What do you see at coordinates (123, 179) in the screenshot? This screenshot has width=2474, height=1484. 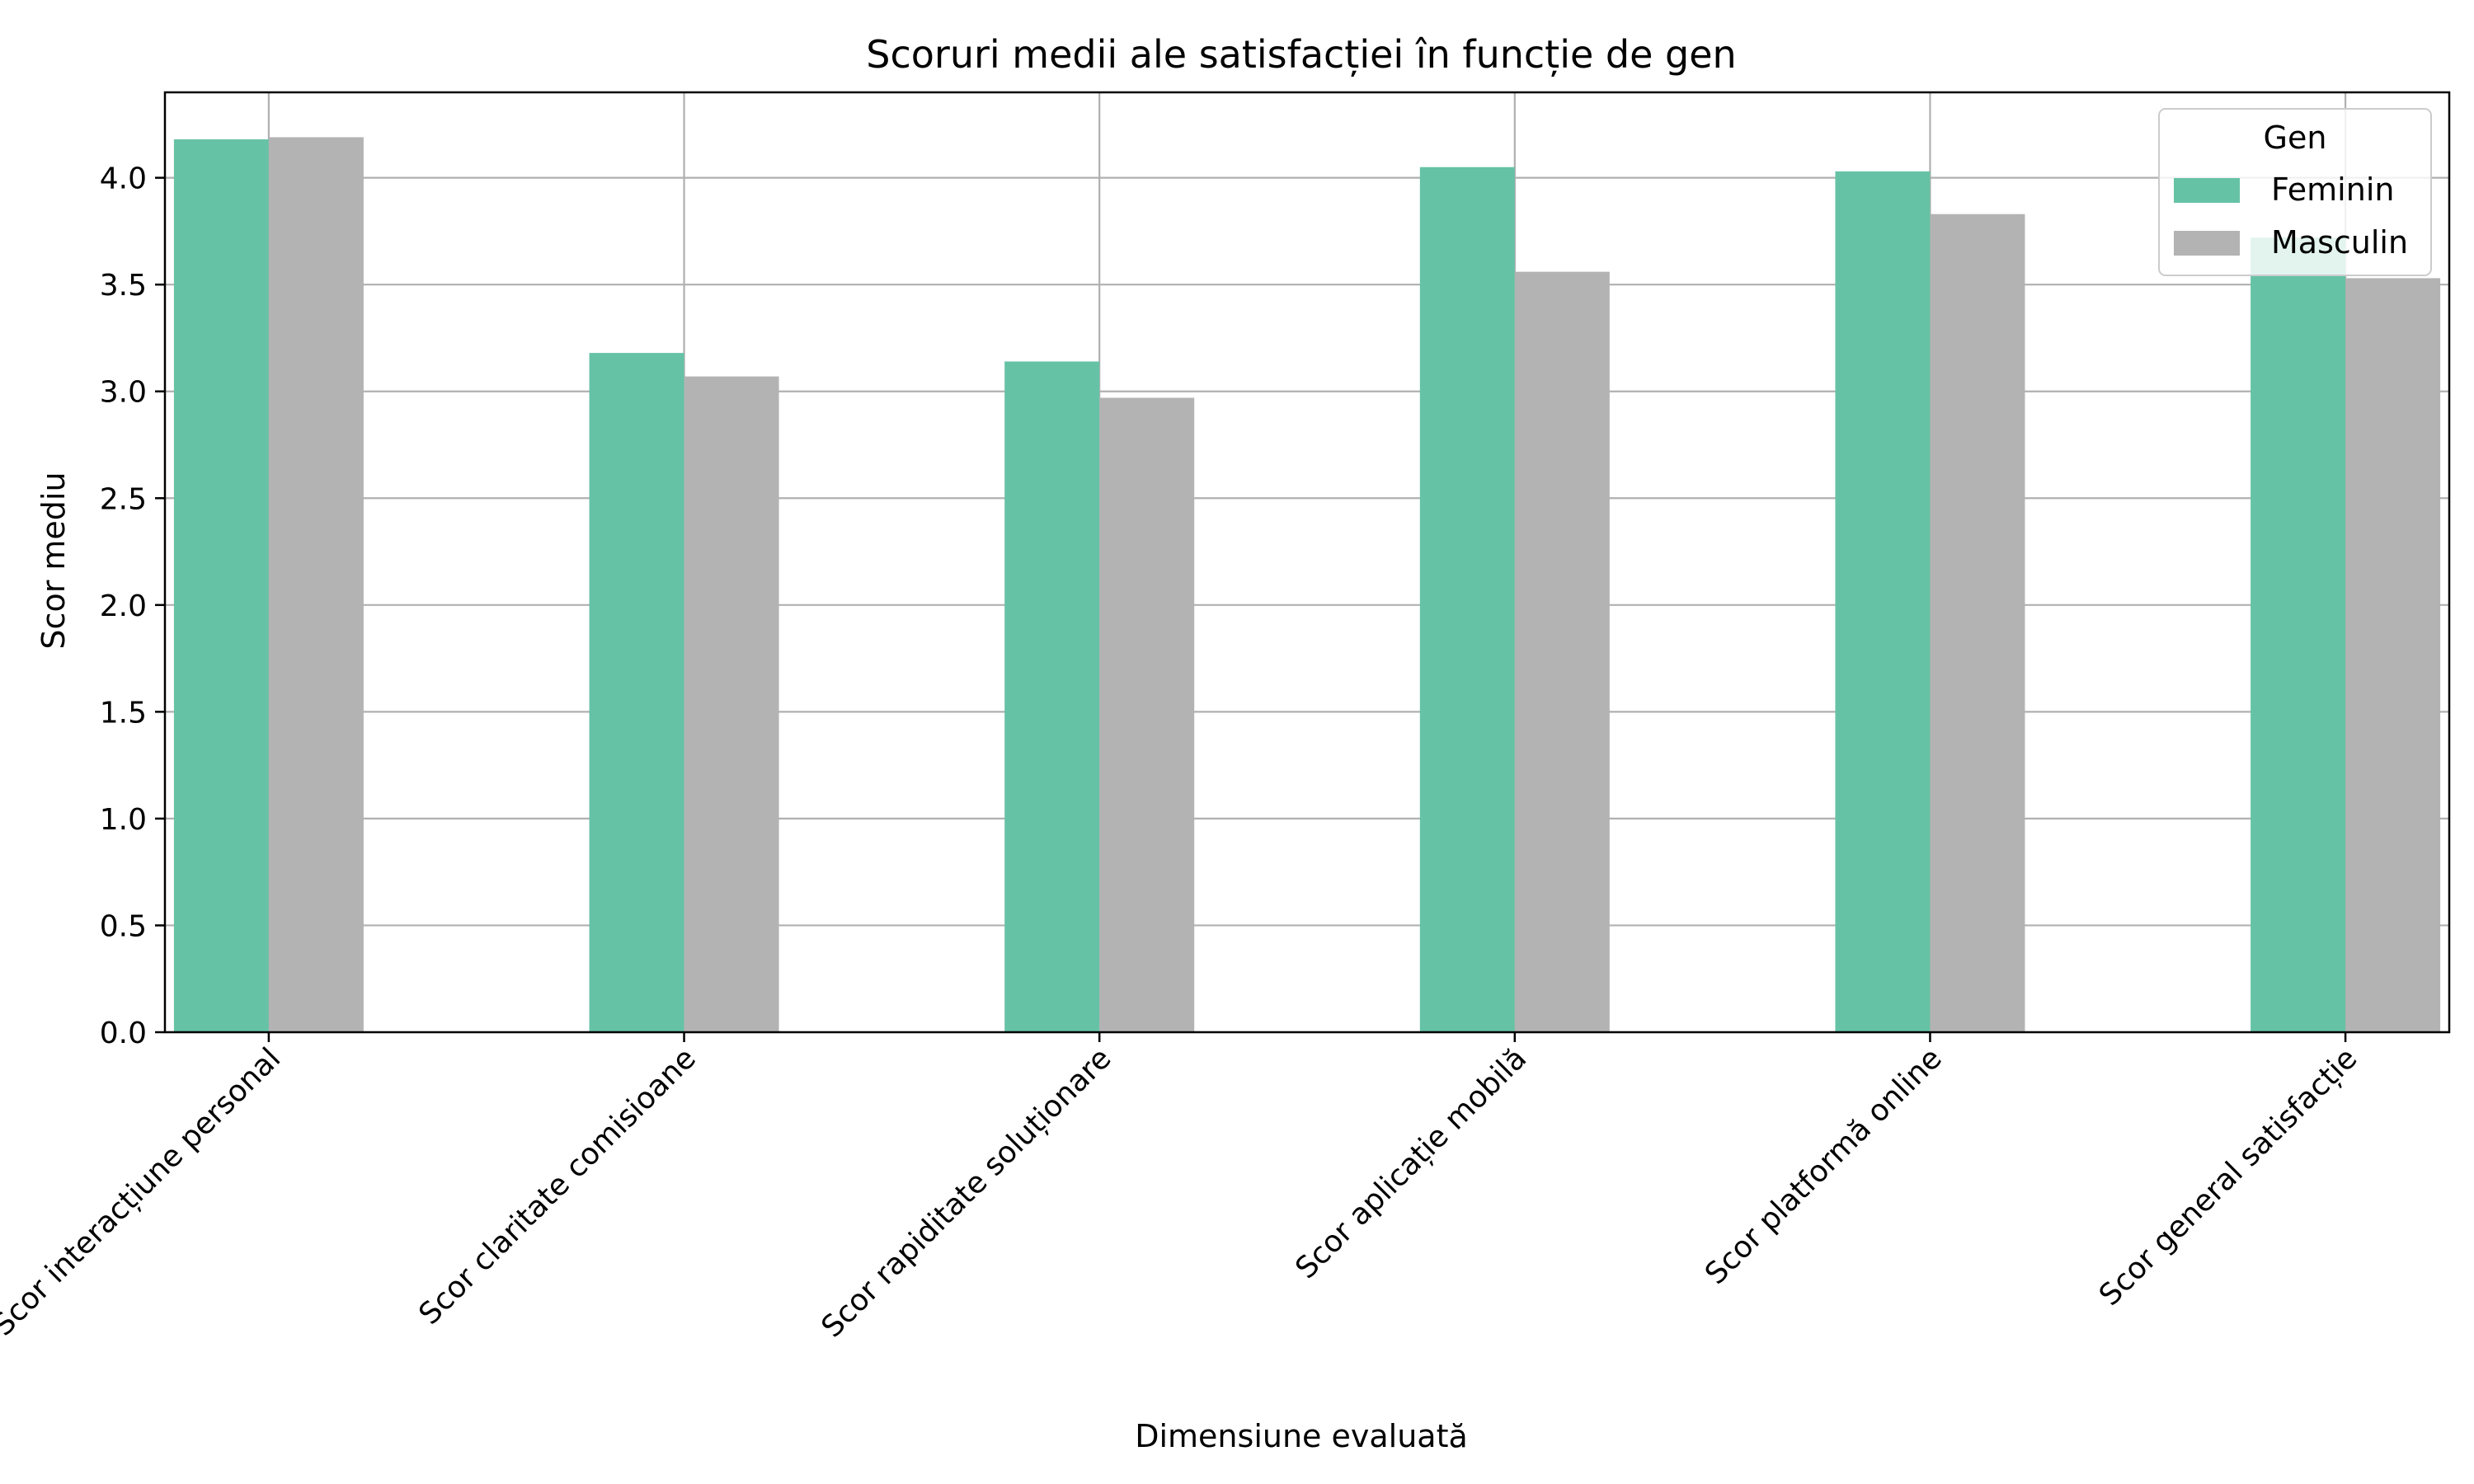 I see `y-tick-label-8: 4.0` at bounding box center [123, 179].